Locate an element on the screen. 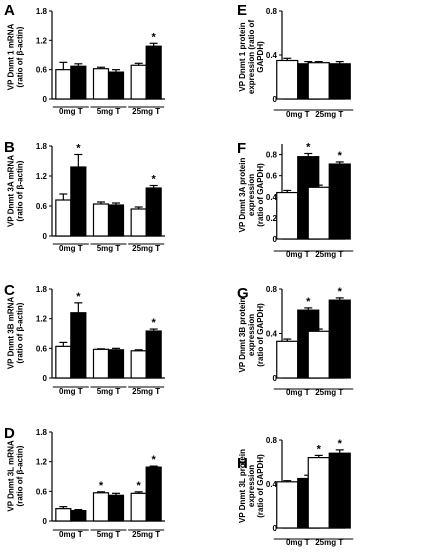  y-axis-label: VP Dnmt 3L protein is located at coordinates (242, 486).